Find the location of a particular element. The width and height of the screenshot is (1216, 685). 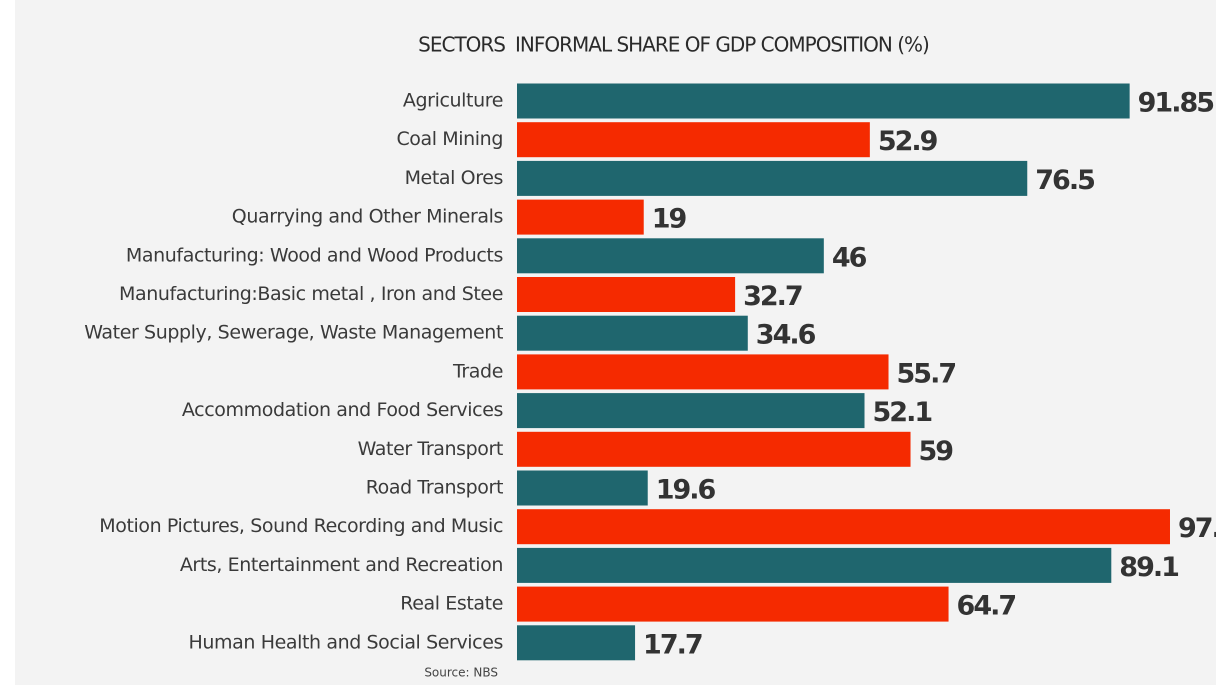

value-label: 91.85 is located at coordinates (1176, 103).